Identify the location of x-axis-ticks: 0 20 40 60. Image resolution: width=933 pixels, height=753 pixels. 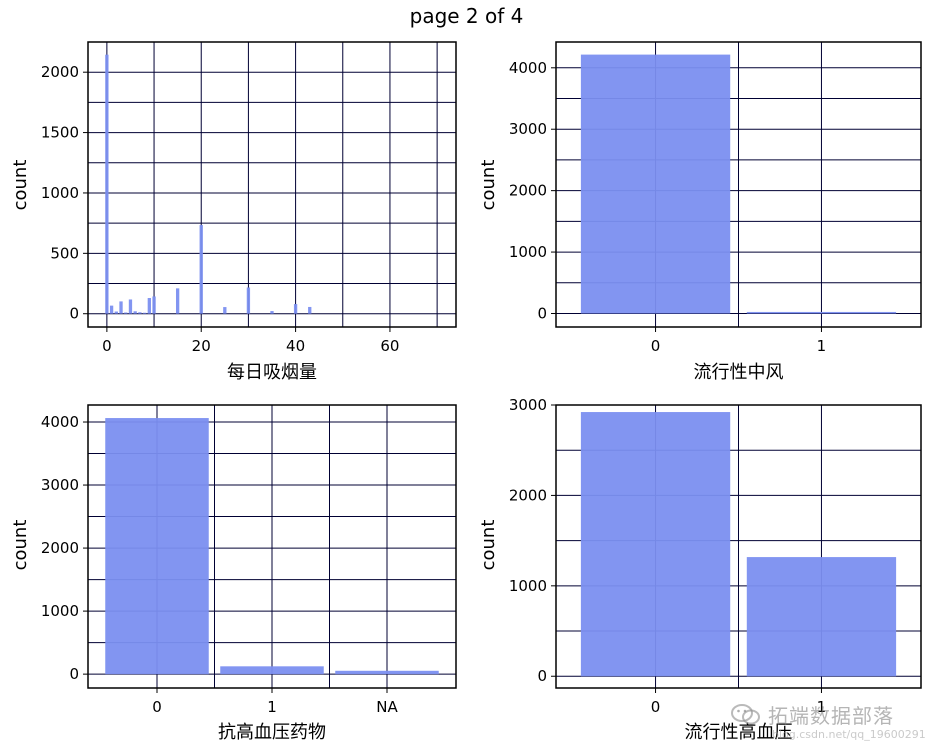
(250, 341).